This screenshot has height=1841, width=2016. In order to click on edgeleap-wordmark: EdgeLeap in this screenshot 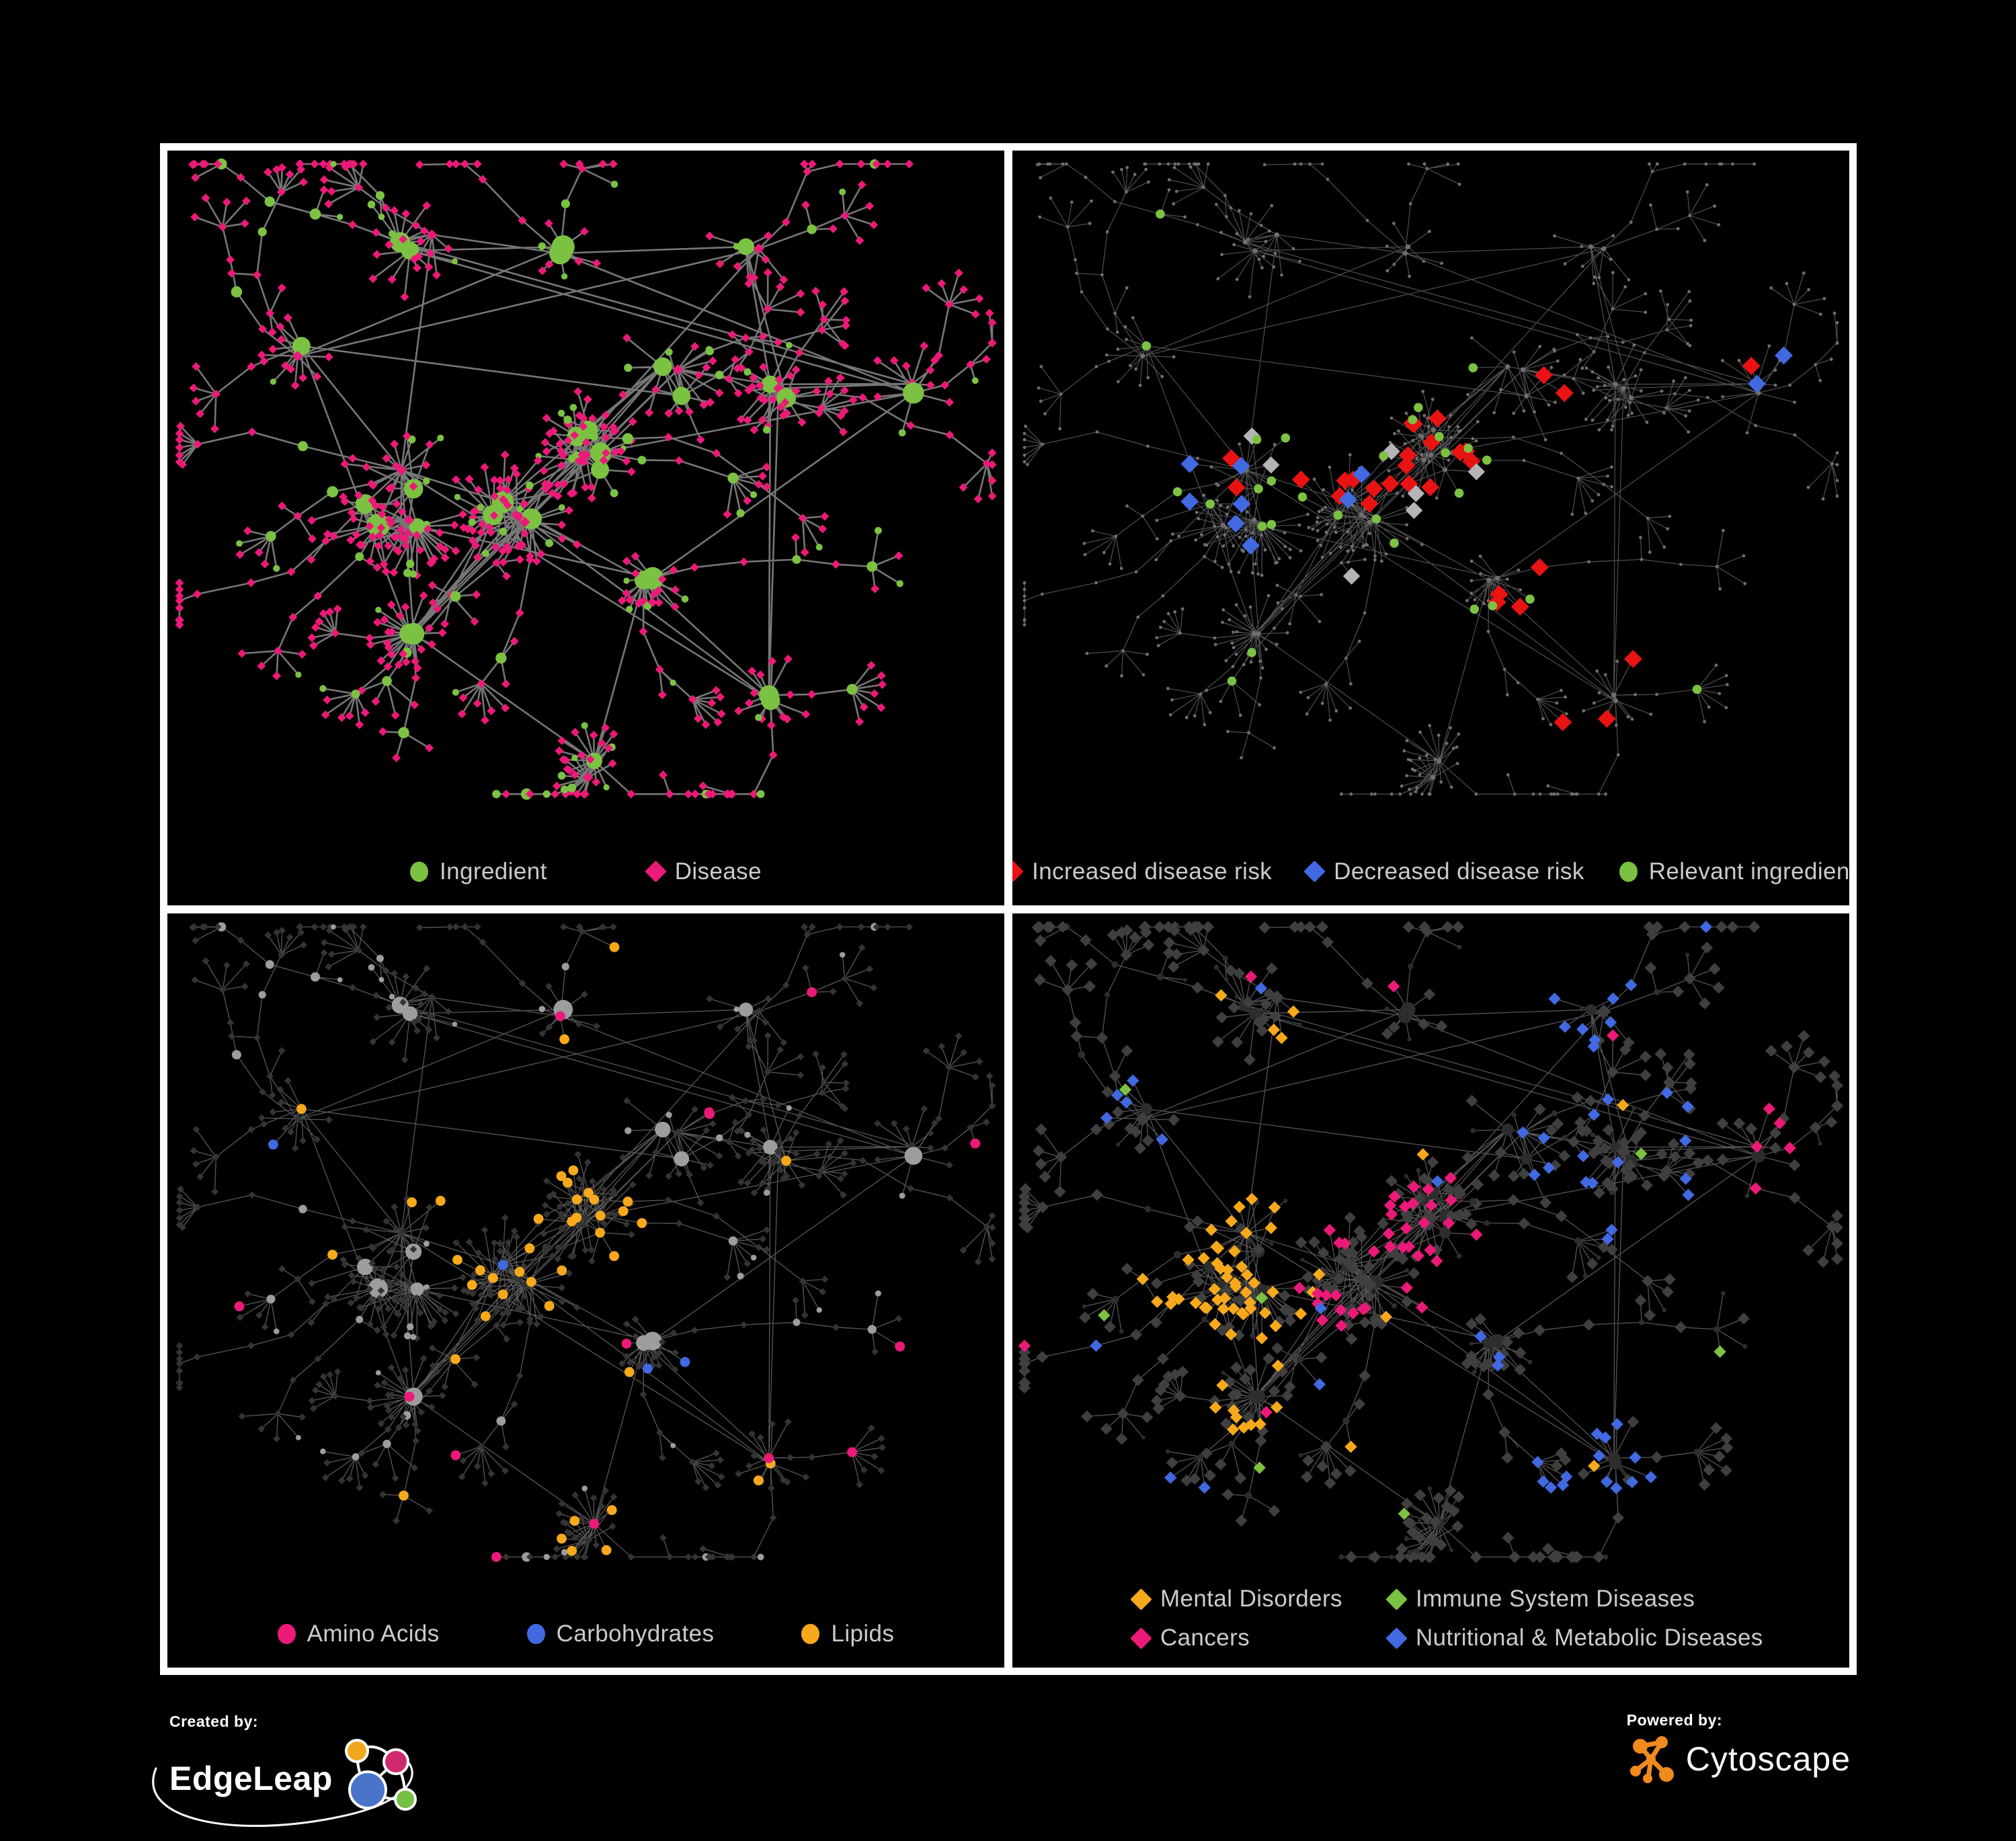, I will do `click(251, 1778)`.